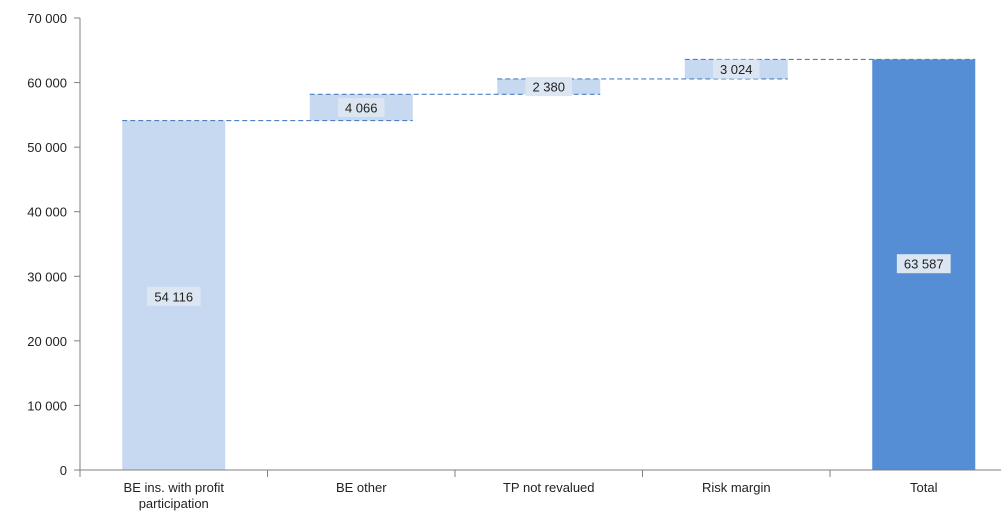 The width and height of the screenshot is (1001, 515). What do you see at coordinates (924, 487) in the screenshot?
I see `x-tick-label: Total` at bounding box center [924, 487].